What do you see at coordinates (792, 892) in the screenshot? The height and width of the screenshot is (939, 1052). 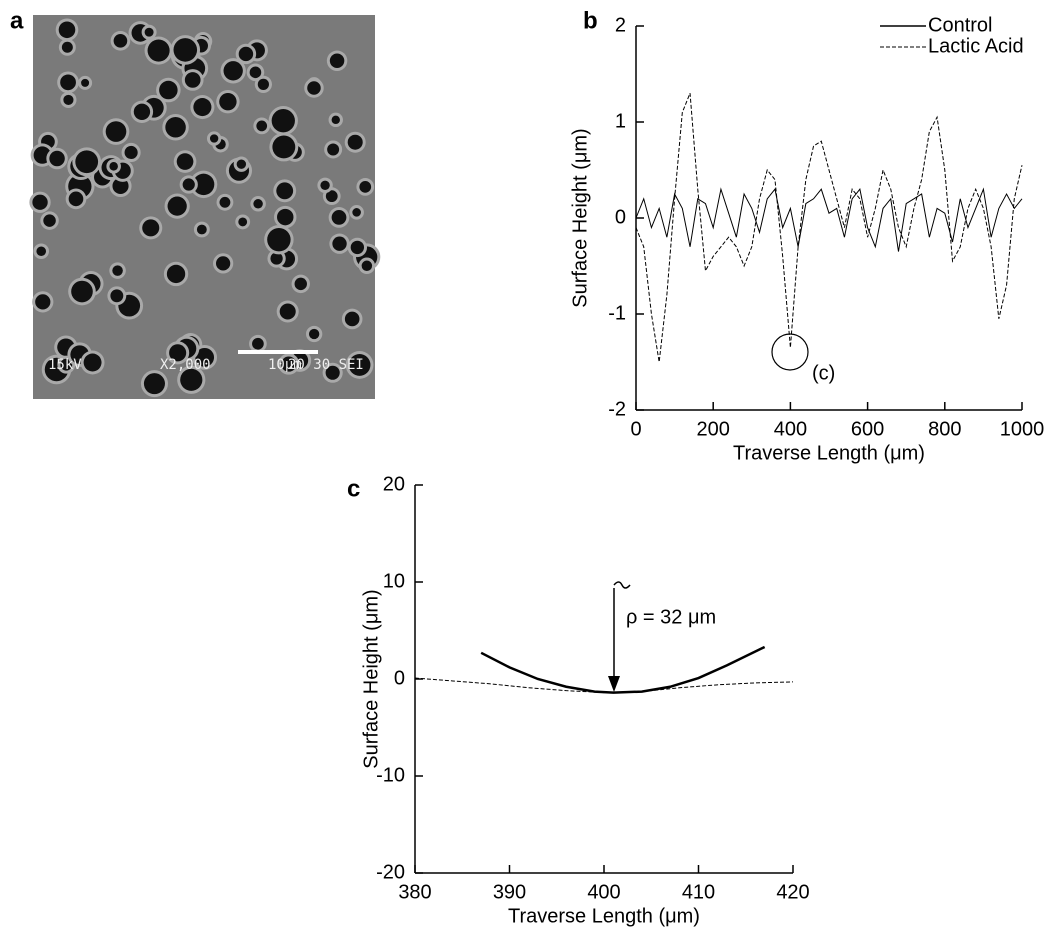 I see `x-tick-label: 420` at bounding box center [792, 892].